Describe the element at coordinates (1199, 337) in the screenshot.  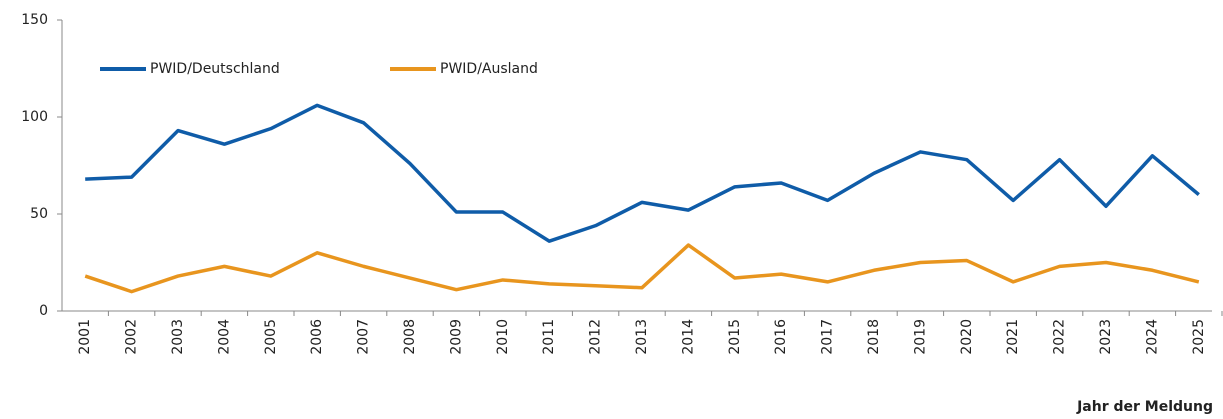
I see `x-tick-label: 2025` at that location.